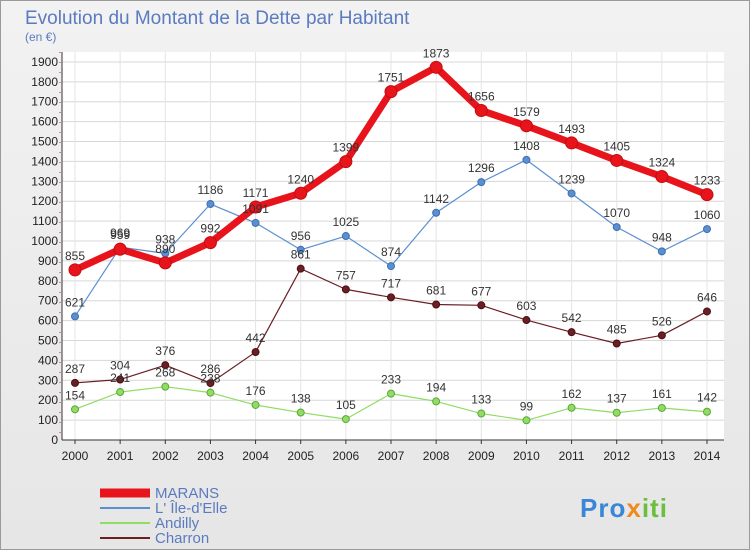  What do you see at coordinates (256, 338) in the screenshot?
I see `data-label: 442` at bounding box center [256, 338].